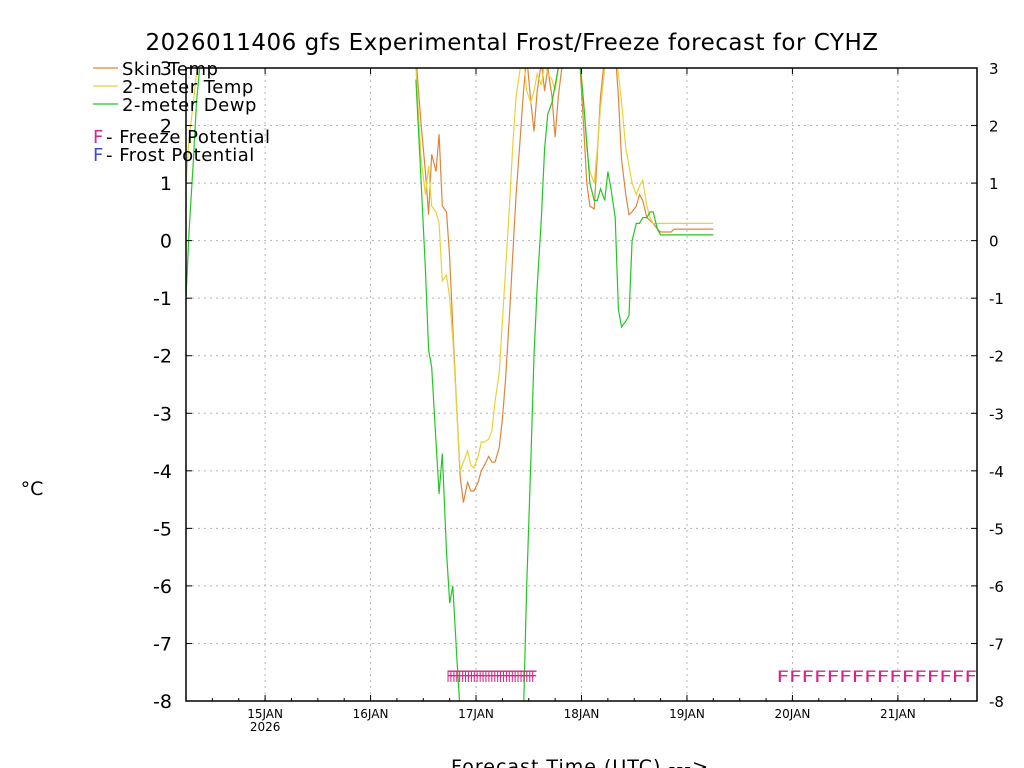 The width and height of the screenshot is (1024, 768). Describe the element at coordinates (265, 714) in the screenshot. I see `x-tick-label: 15JAN` at that location.